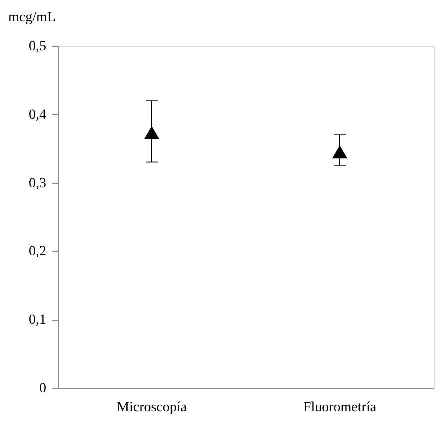  Describe the element at coordinates (37, 252) in the screenshot. I see `y-tick-label: 0,2` at that location.